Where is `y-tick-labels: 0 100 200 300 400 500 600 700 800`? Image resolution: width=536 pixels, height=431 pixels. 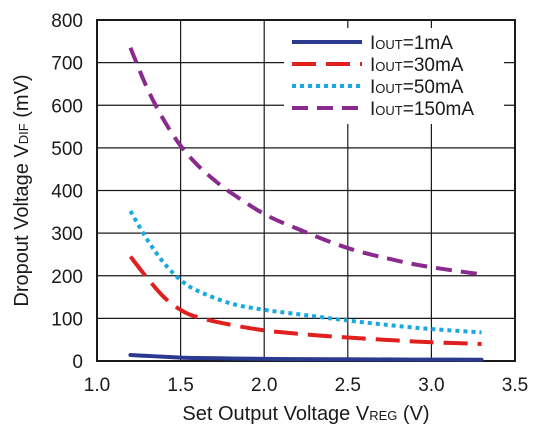 y-tick-labels: 0 100 200 300 400 500 600 700 800 is located at coordinates (67, 192).